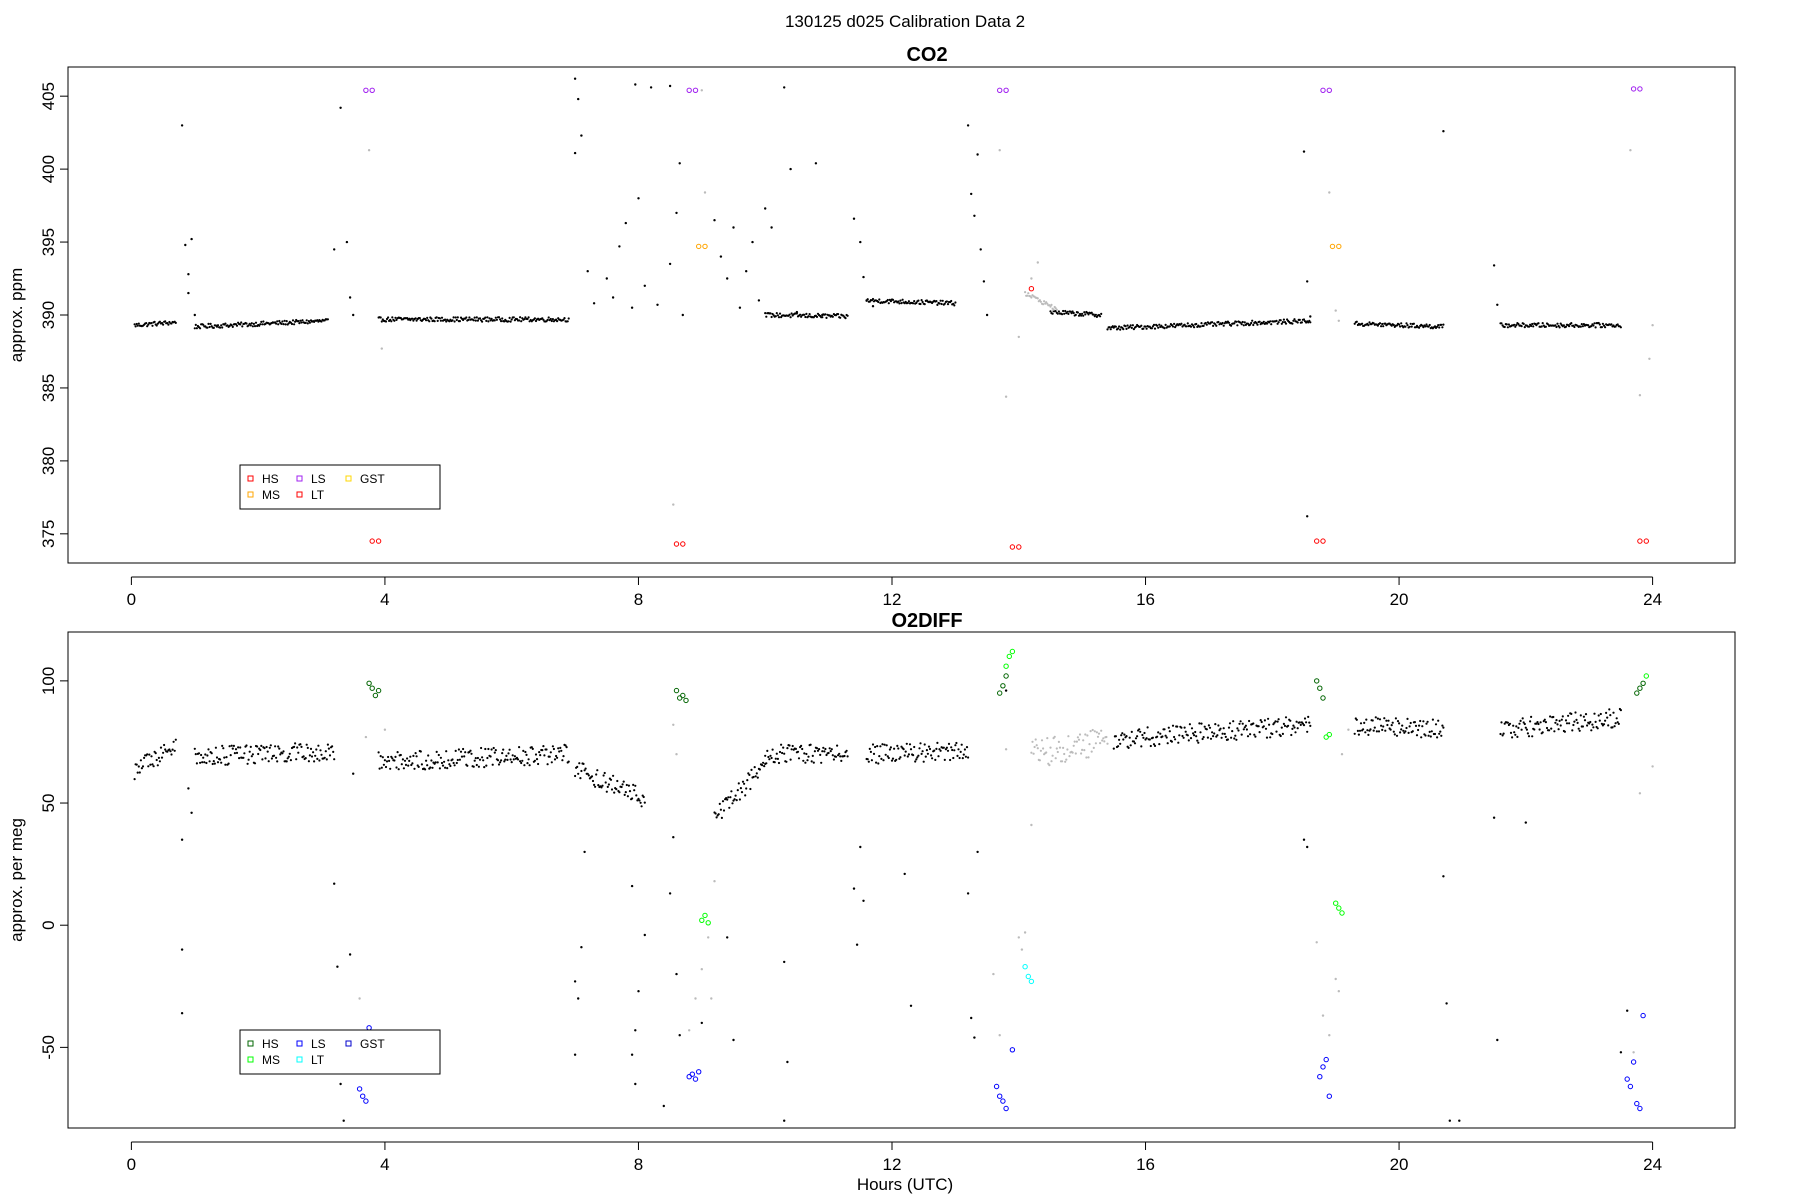 This screenshot has height=1200, width=1800. Describe the element at coordinates (48, 1047) in the screenshot. I see `o2diff-y-tick-label: -50` at that location.